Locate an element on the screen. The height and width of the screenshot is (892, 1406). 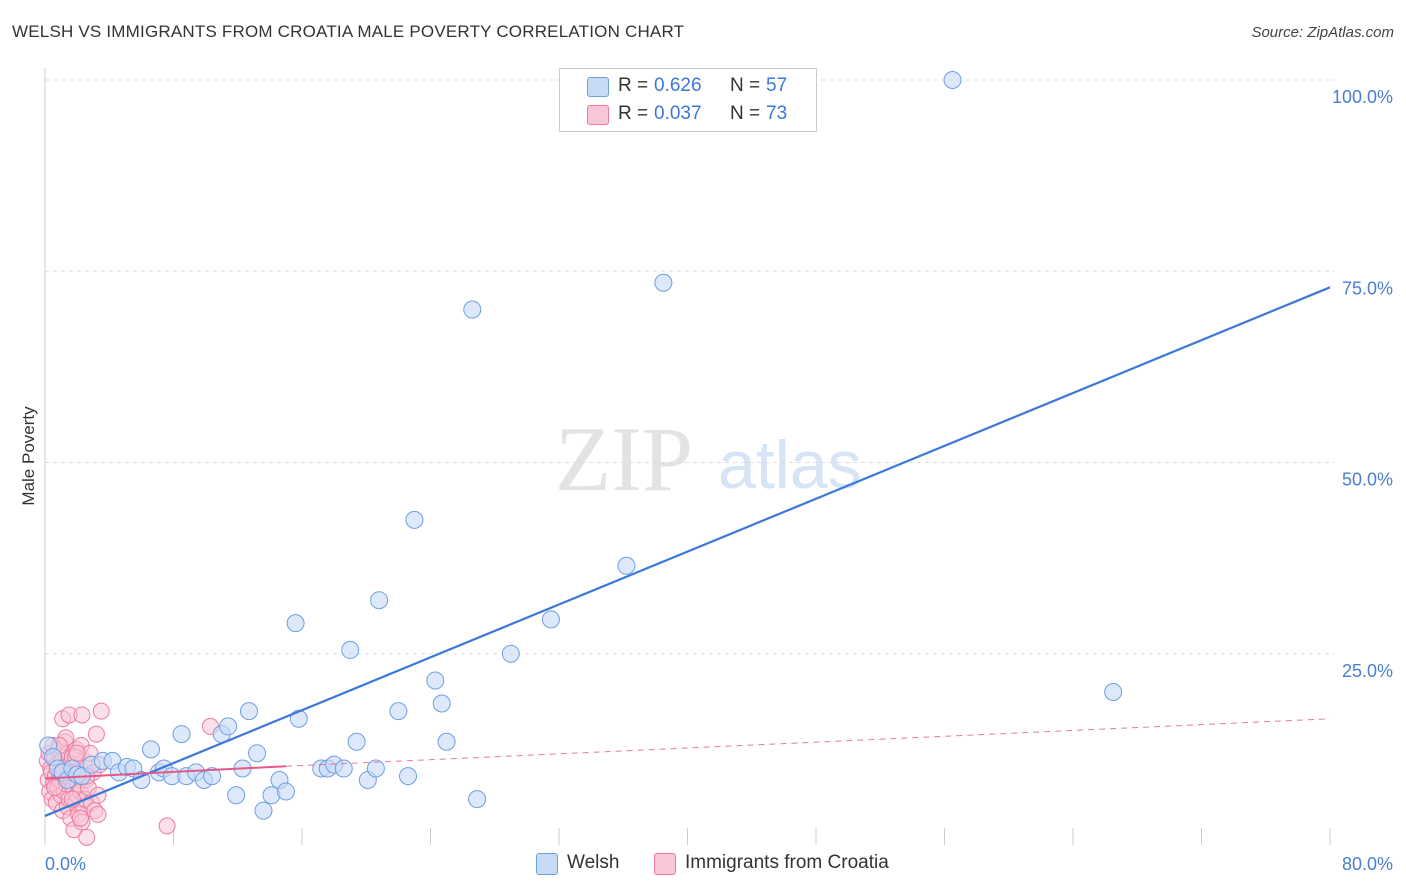
y-tick-label: 75.0% is located at coordinates (1367, 288).